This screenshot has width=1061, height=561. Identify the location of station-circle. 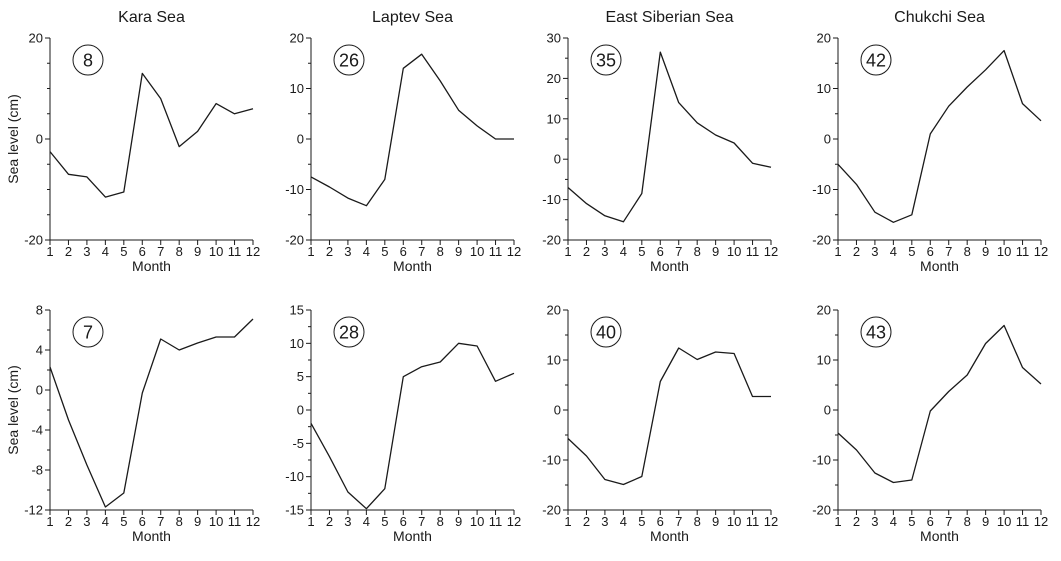
(349, 332).